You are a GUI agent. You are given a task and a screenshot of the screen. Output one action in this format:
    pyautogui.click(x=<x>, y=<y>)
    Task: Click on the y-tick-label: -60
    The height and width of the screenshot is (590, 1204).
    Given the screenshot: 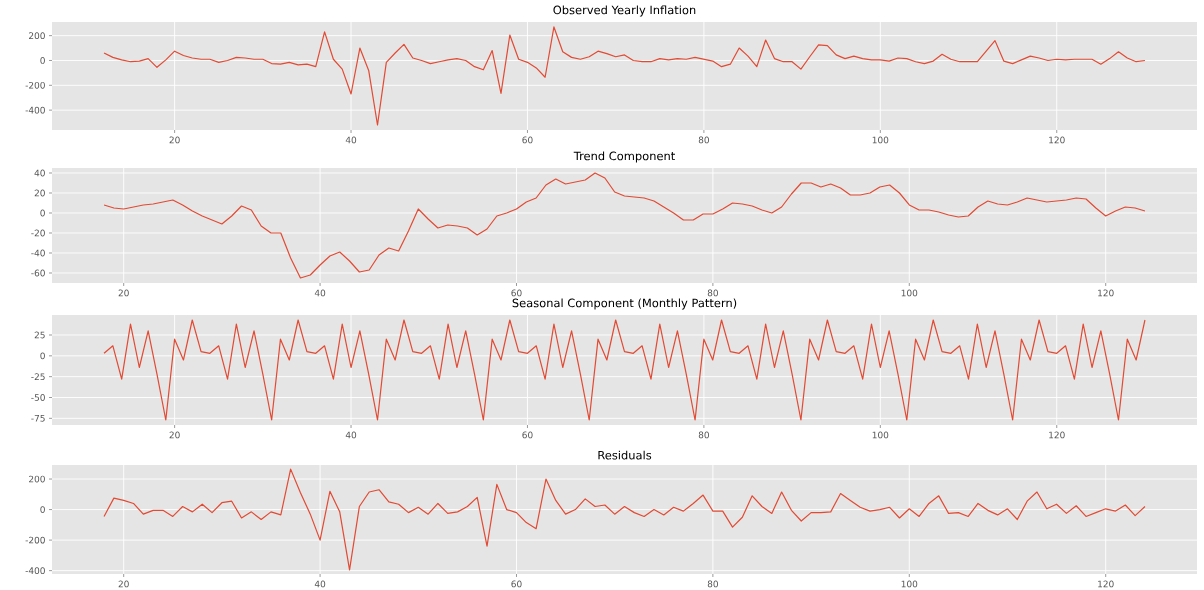 What is the action you would take?
    pyautogui.click(x=38, y=273)
    